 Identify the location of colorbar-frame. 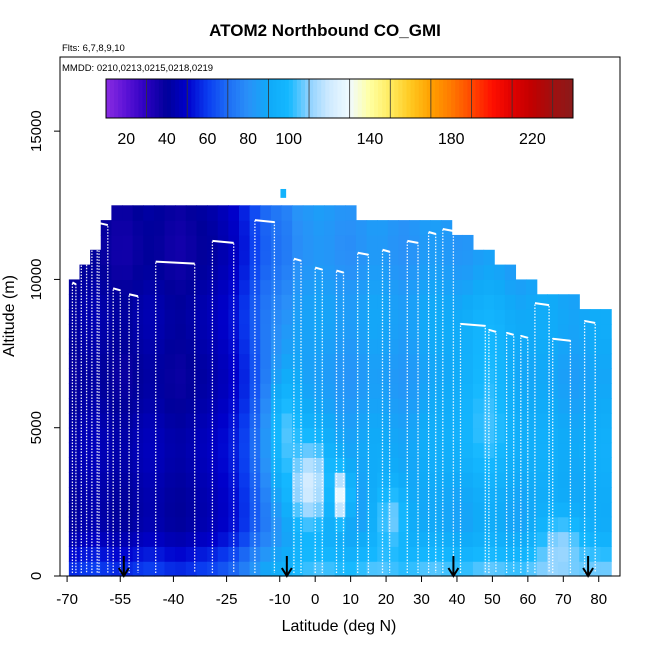
(339, 98).